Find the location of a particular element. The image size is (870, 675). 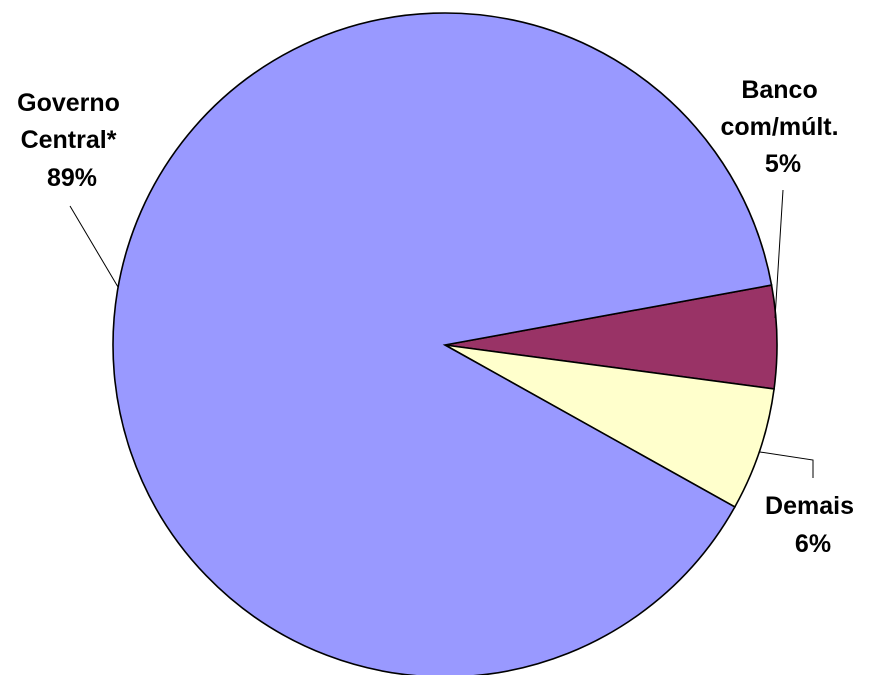

leader-line-demais is located at coordinates (786, 464).